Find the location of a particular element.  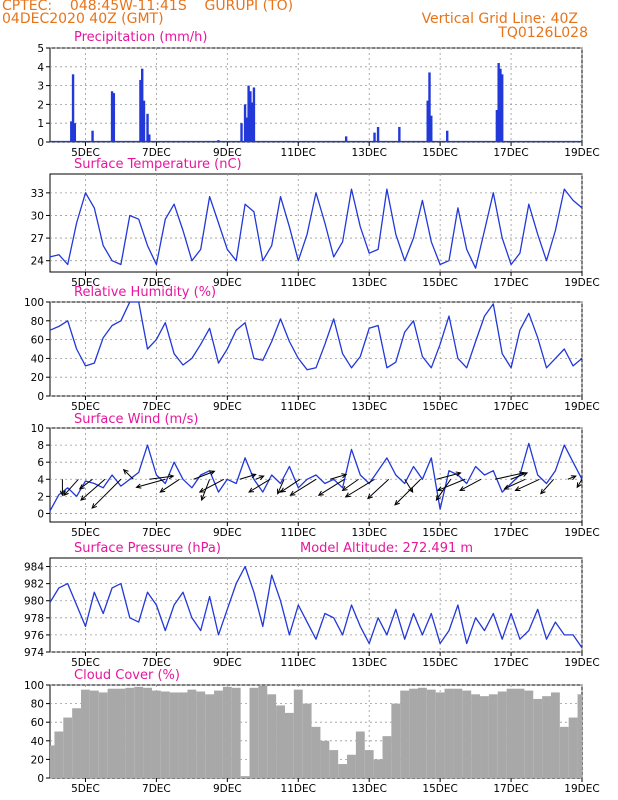

precip-xtick-label: 9DEC is located at coordinates (227, 153).